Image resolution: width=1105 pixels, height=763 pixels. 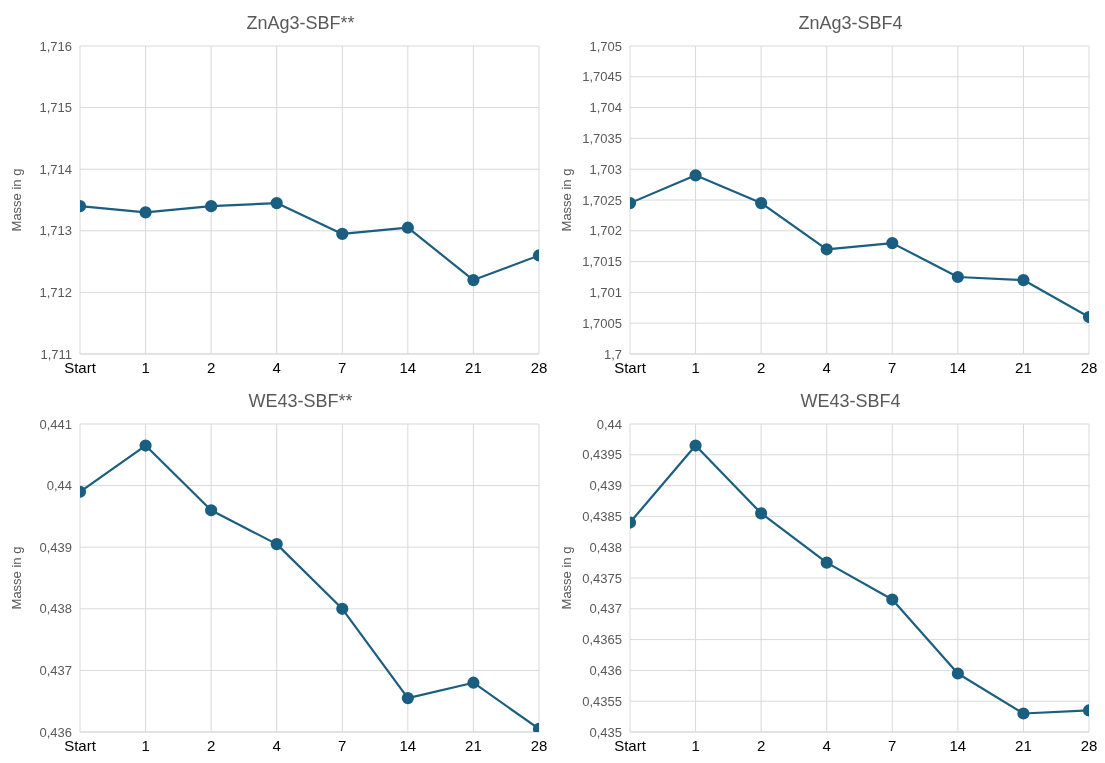 I want to click on y-tick-label: 1,701, so click(x=605, y=293).